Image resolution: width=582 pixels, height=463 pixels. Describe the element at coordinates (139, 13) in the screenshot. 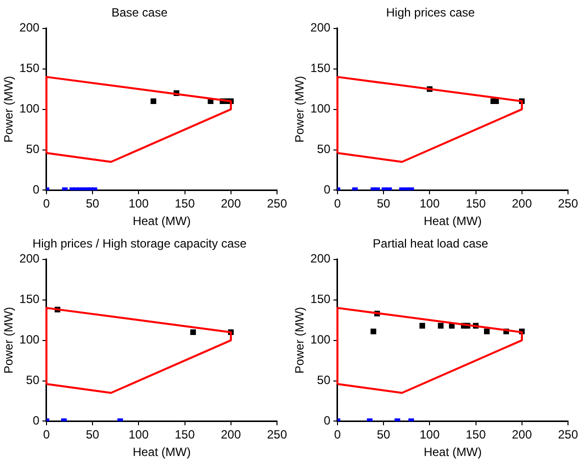

I see `chart-title: Base case` at that location.